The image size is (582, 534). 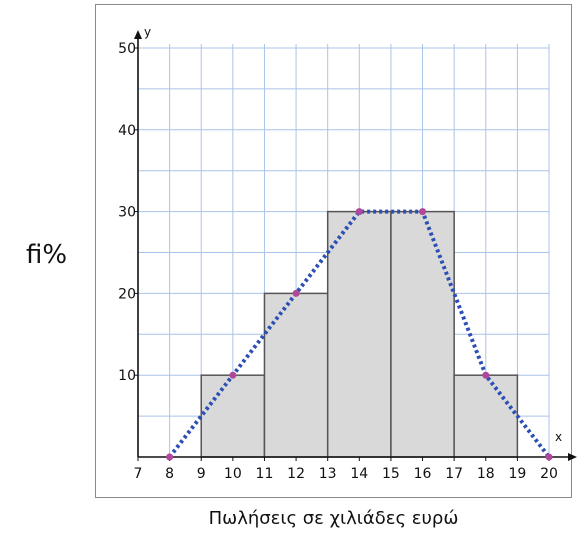 I want to click on y-axis-symbol: y, so click(x=147, y=32).